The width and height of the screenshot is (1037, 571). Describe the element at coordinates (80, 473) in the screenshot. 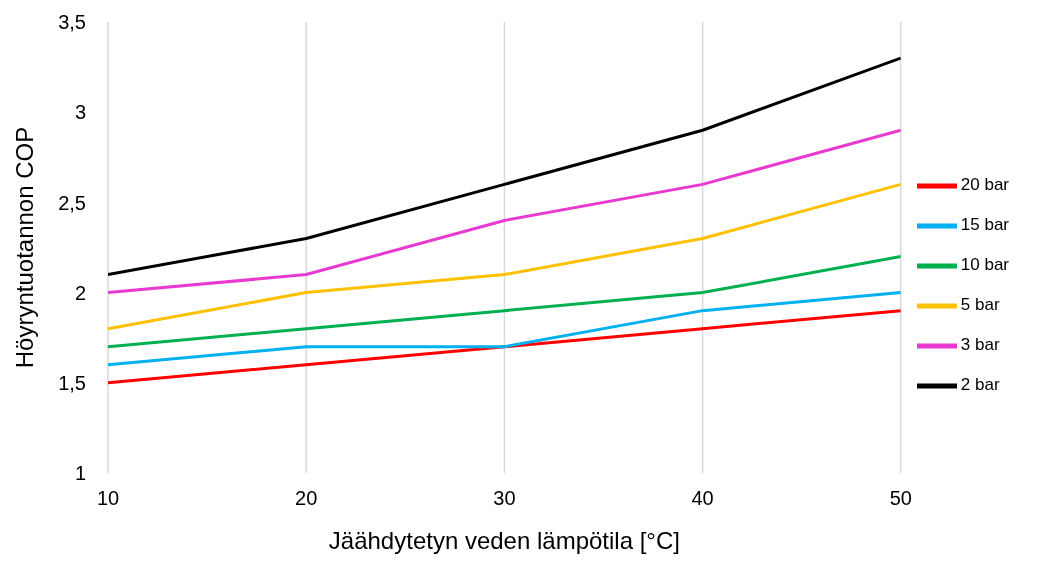

I see `y-tick-label: 1` at that location.